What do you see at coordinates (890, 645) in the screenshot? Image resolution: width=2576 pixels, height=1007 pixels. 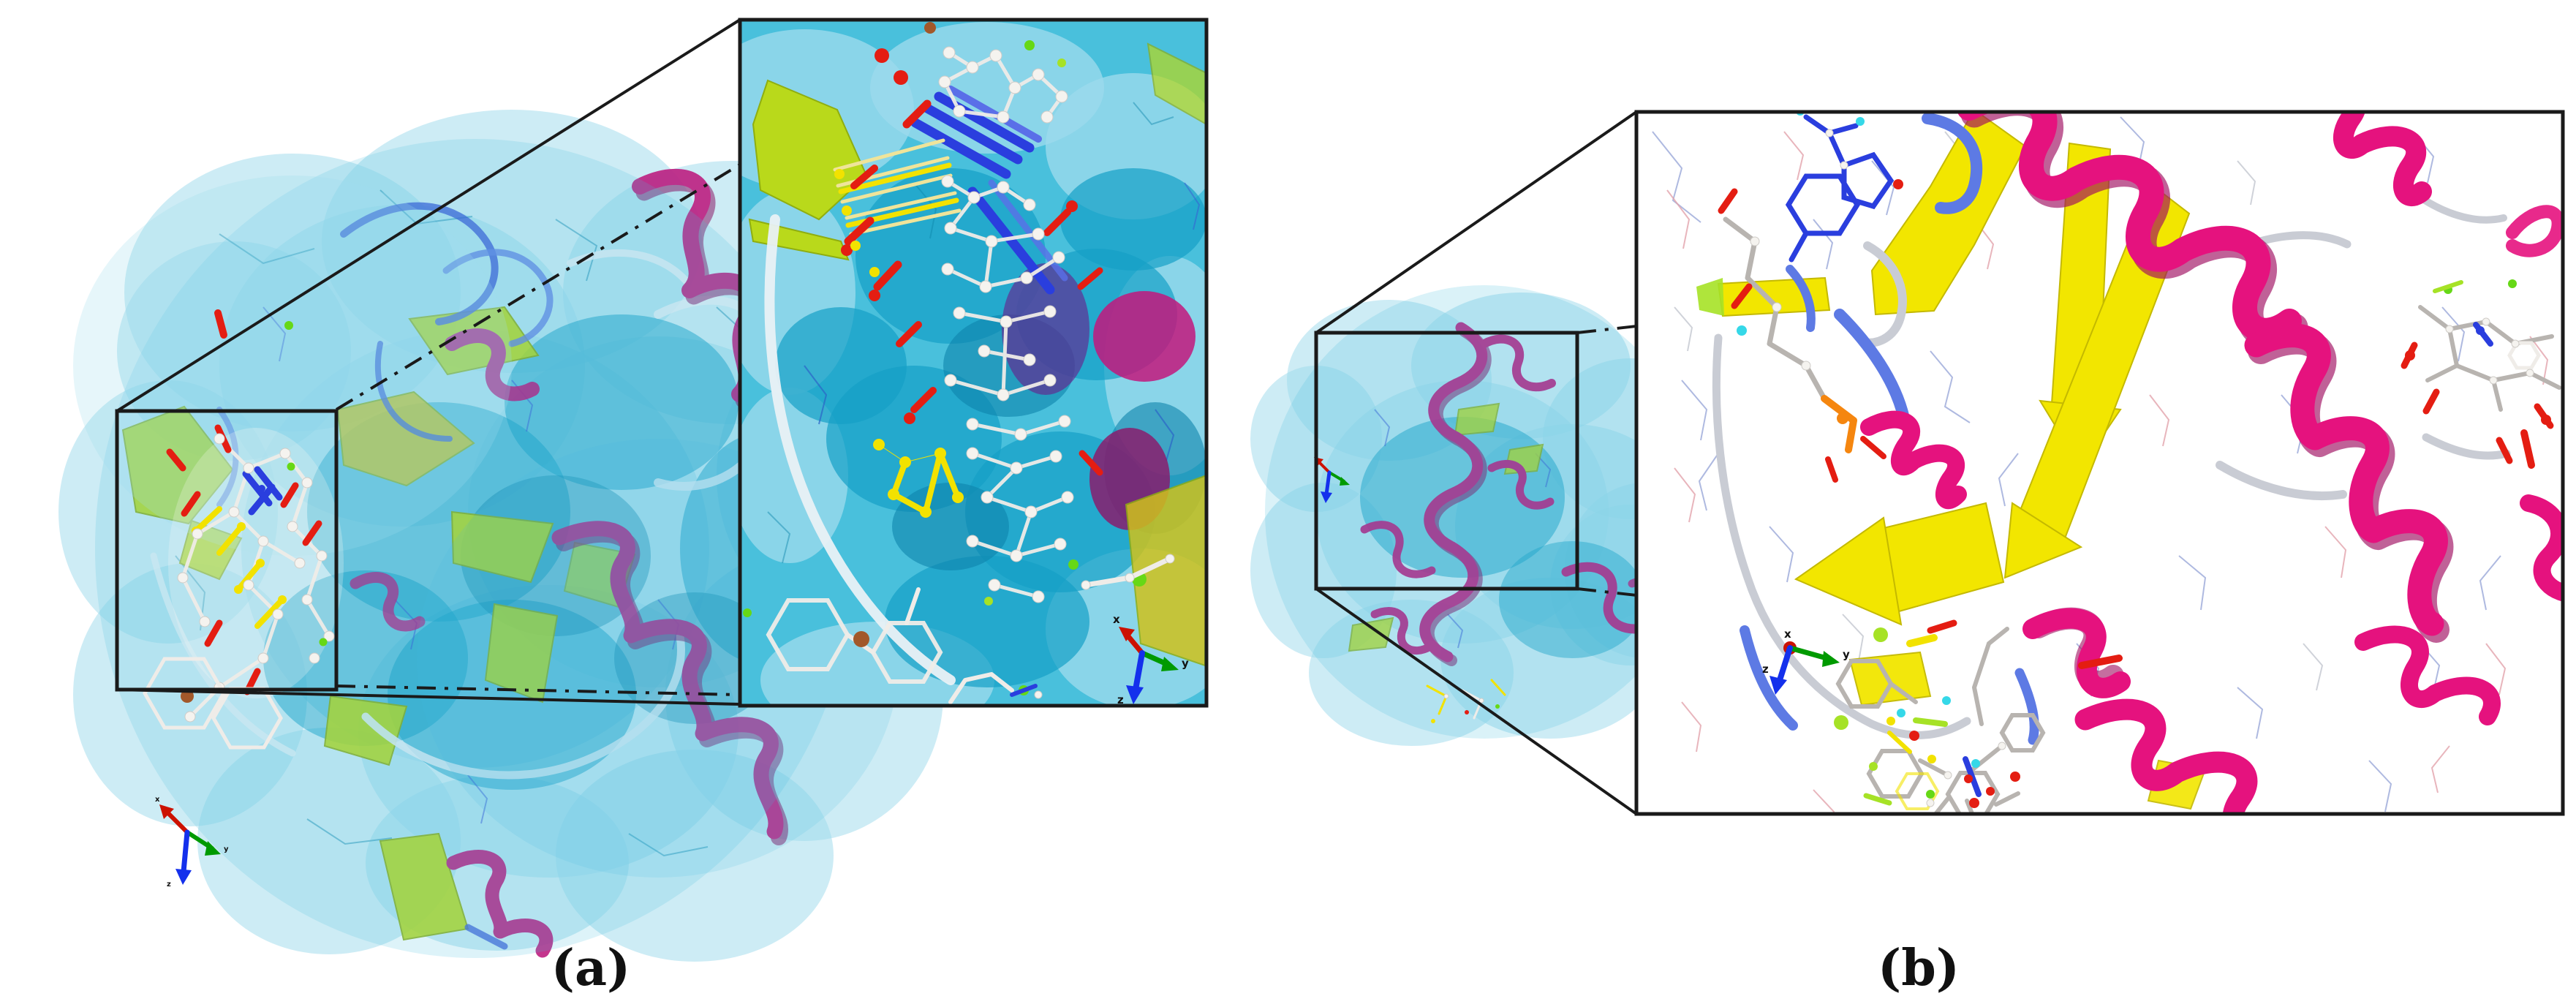 I see `inset-a-bottom-rings` at bounding box center [890, 645].